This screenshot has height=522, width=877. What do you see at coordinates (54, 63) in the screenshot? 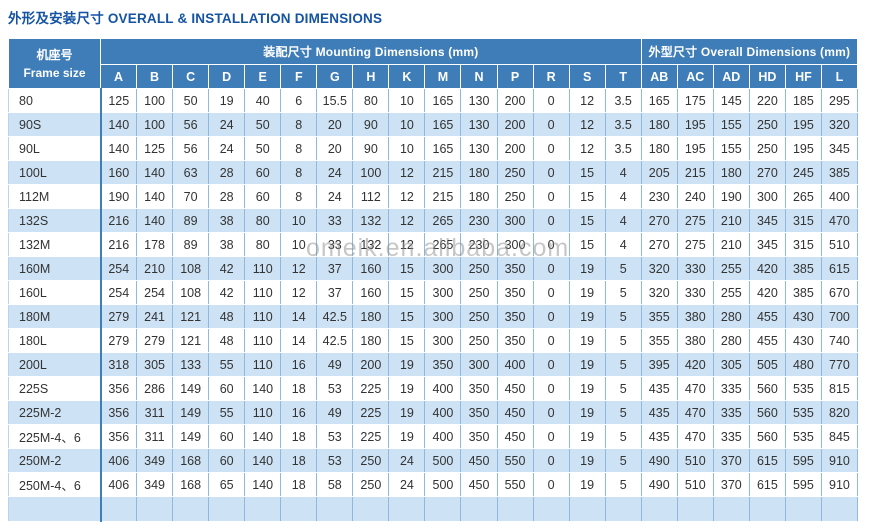
I see `frame-size-header: 机座号 Frame size` at bounding box center [54, 63].